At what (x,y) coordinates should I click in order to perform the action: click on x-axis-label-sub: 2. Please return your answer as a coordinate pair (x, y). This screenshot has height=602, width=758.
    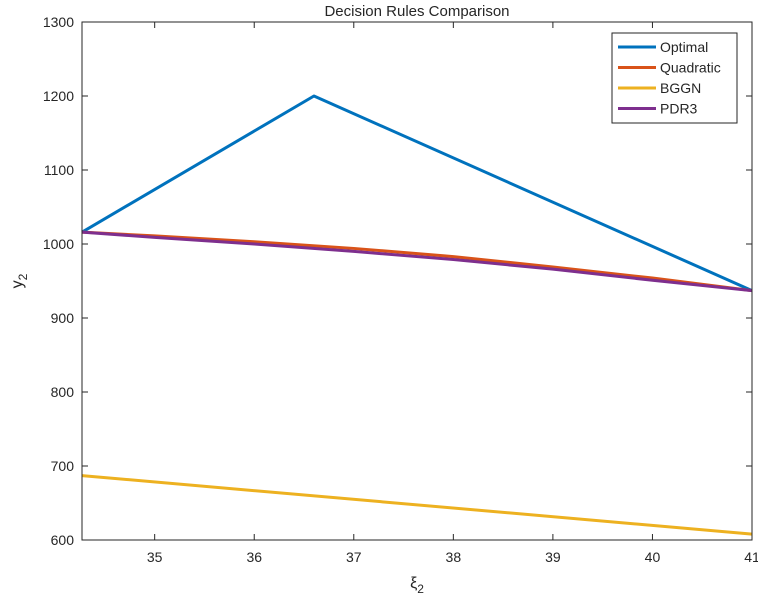
    Looking at the image, I should click on (420, 589).